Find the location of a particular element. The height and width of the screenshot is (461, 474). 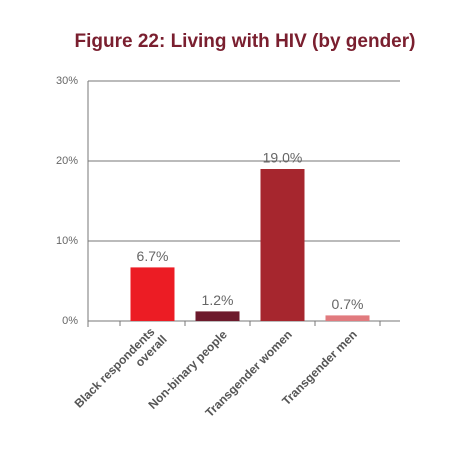

chart-title: Figure 22: Living with HIV (by gender) is located at coordinates (245, 41).